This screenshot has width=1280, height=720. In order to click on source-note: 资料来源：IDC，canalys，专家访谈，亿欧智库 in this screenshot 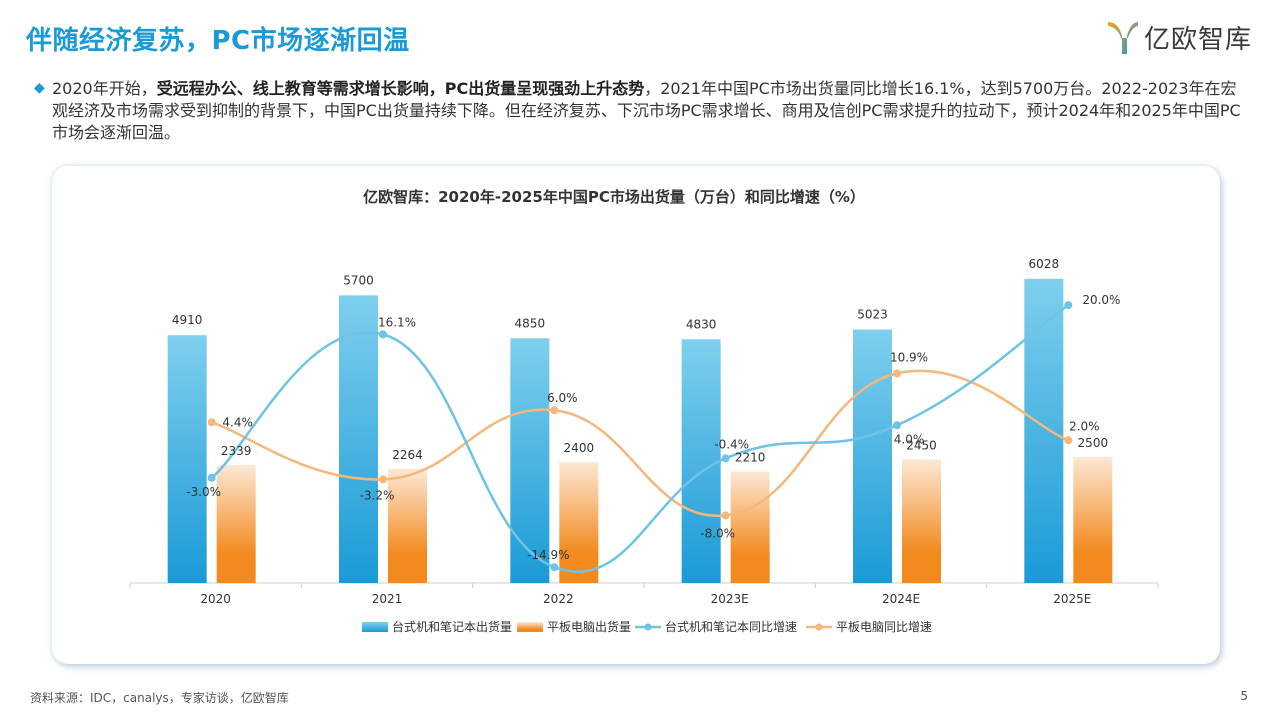, I will do `click(159, 698)`.